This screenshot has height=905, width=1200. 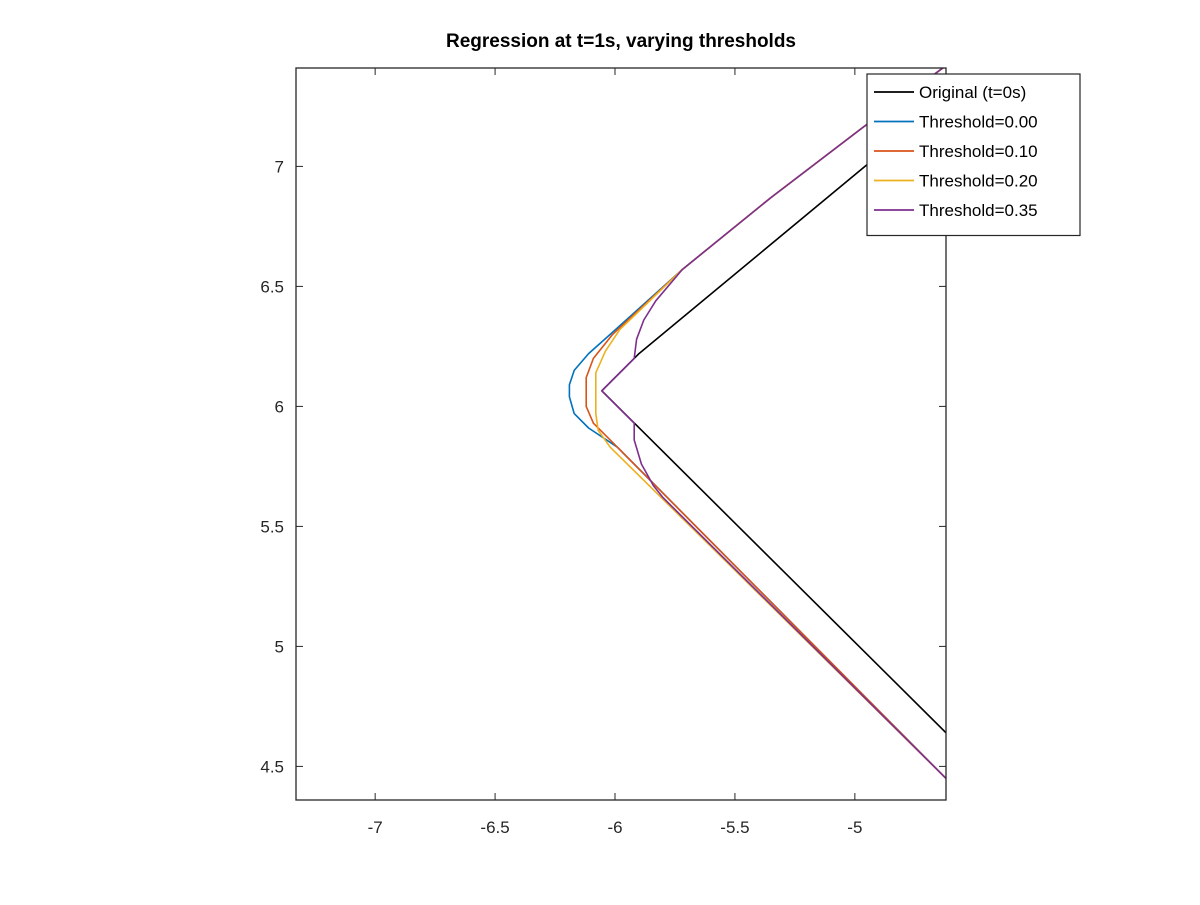 I want to click on y-tick-label: 4.5, so click(x=272, y=766).